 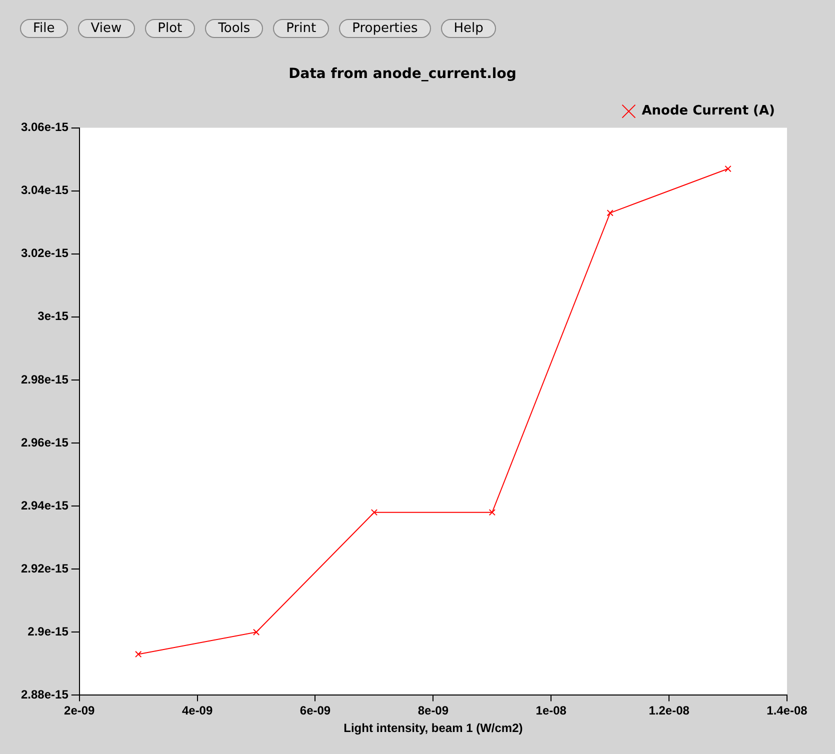 What do you see at coordinates (433, 711) in the screenshot?
I see `x-tick-label: 8e-09` at bounding box center [433, 711].